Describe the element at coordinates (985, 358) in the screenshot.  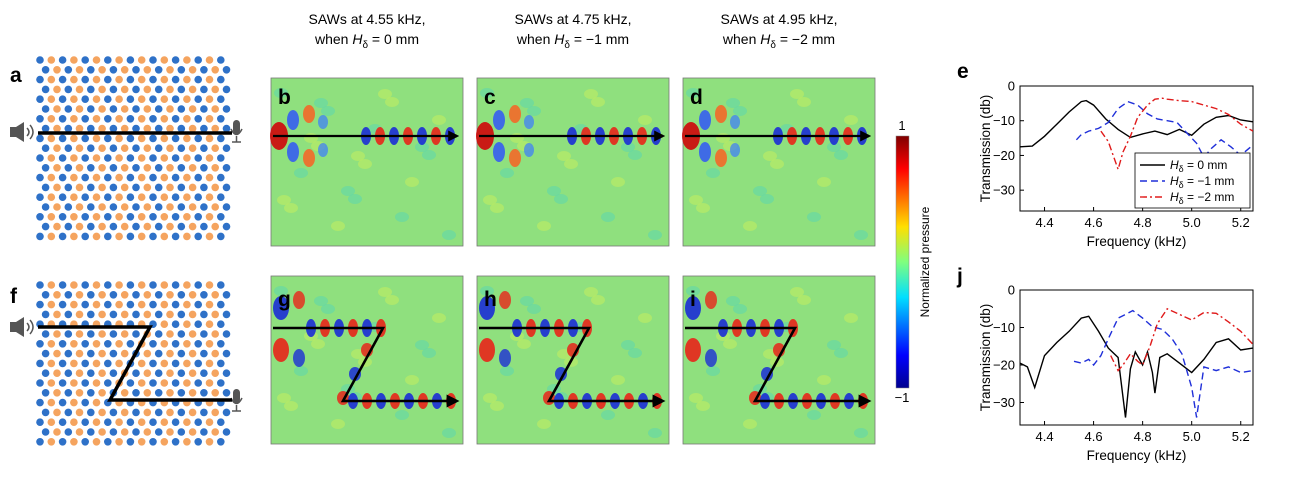
I see `y-axis-label: Transmission (db)` at that location.